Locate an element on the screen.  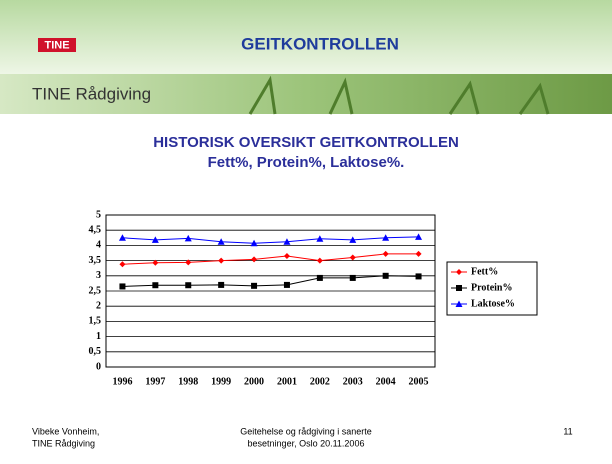
y-tick-label: 0,5 is located at coordinates (95, 351).